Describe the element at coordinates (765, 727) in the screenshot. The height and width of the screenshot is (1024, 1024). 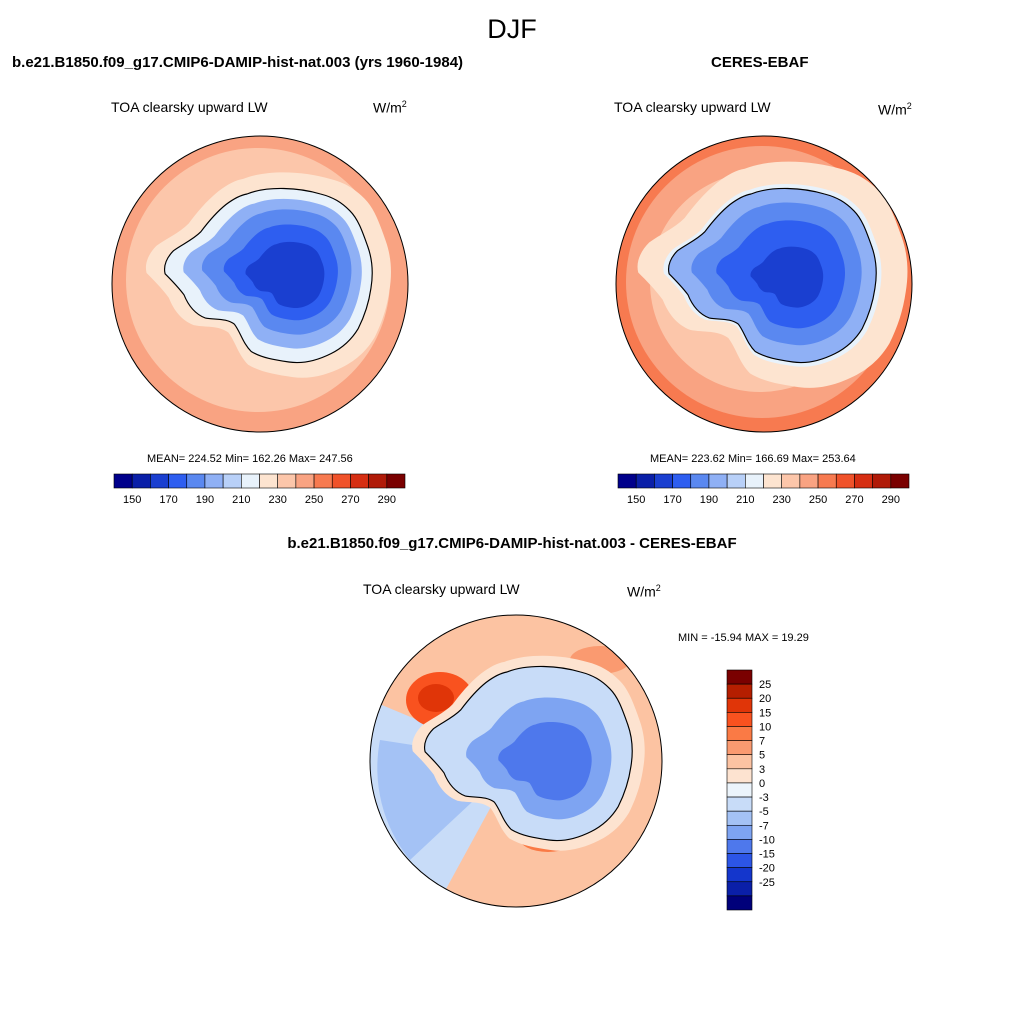
I see `diff-colorbar-tick-label: 10` at that location.